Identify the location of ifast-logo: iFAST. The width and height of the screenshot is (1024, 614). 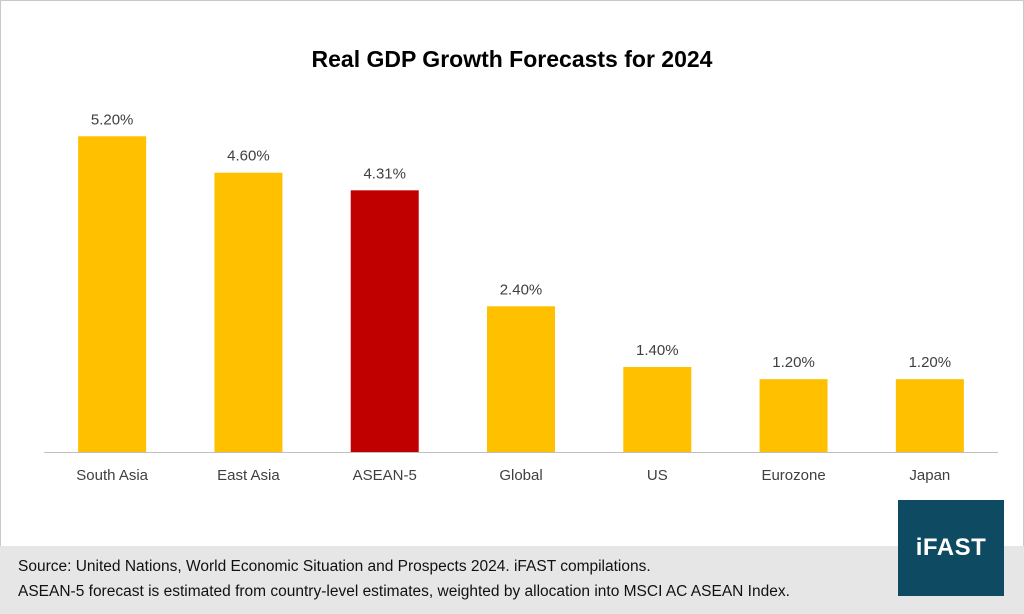
(951, 548).